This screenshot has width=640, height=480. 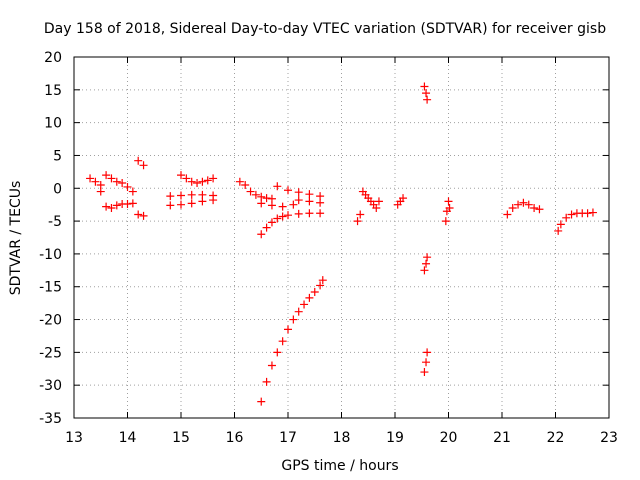 What do you see at coordinates (117, 176) in the screenshot?
I see `series-arc-13-high` at bounding box center [117, 176].